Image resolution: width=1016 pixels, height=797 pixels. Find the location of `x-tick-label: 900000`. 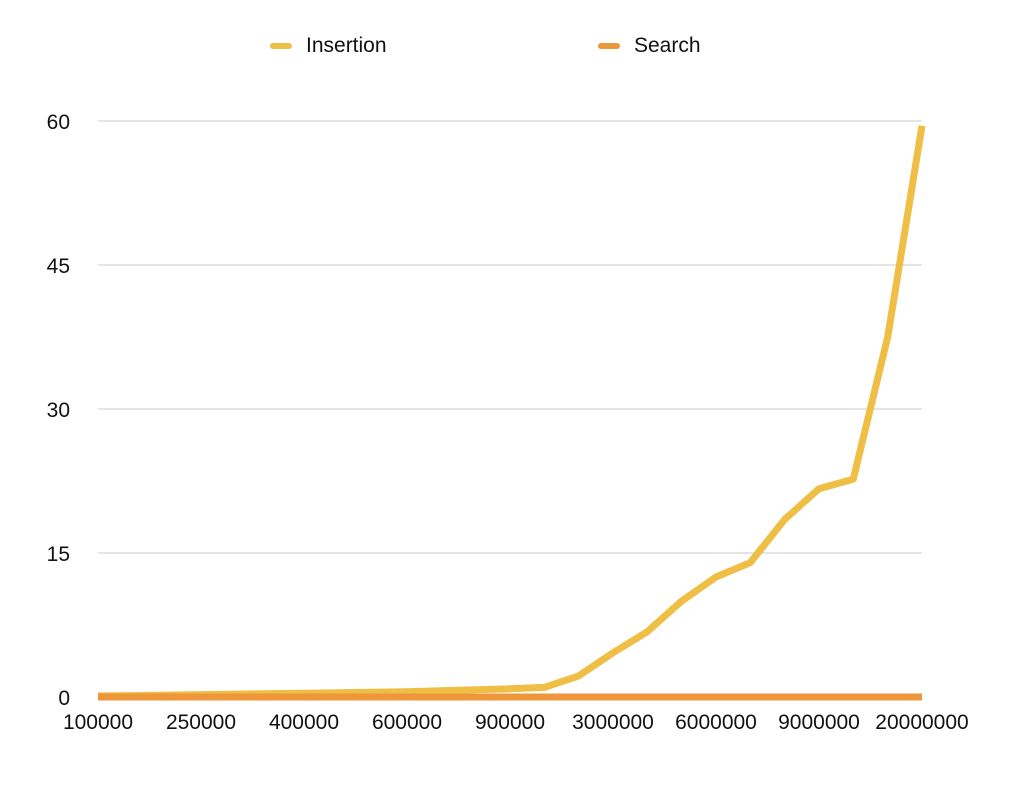

x-tick-label: 900000 is located at coordinates (510, 722).